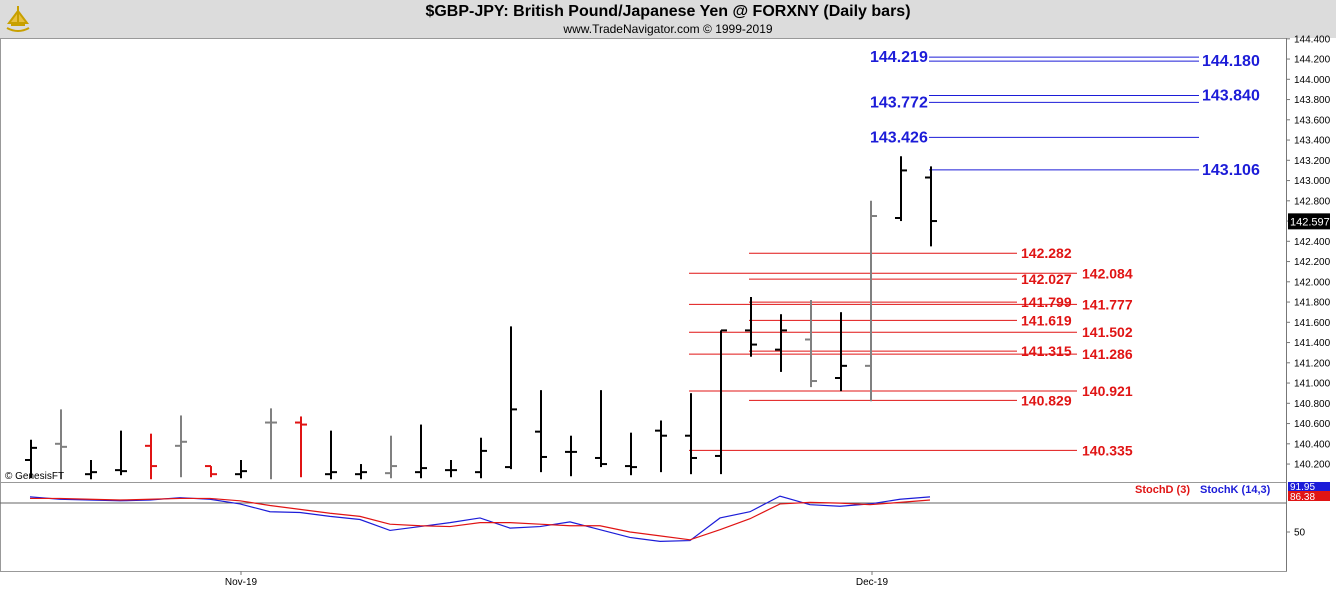 This screenshot has height=591, width=1336. I want to click on stochk-value-box, so click(1309, 486).